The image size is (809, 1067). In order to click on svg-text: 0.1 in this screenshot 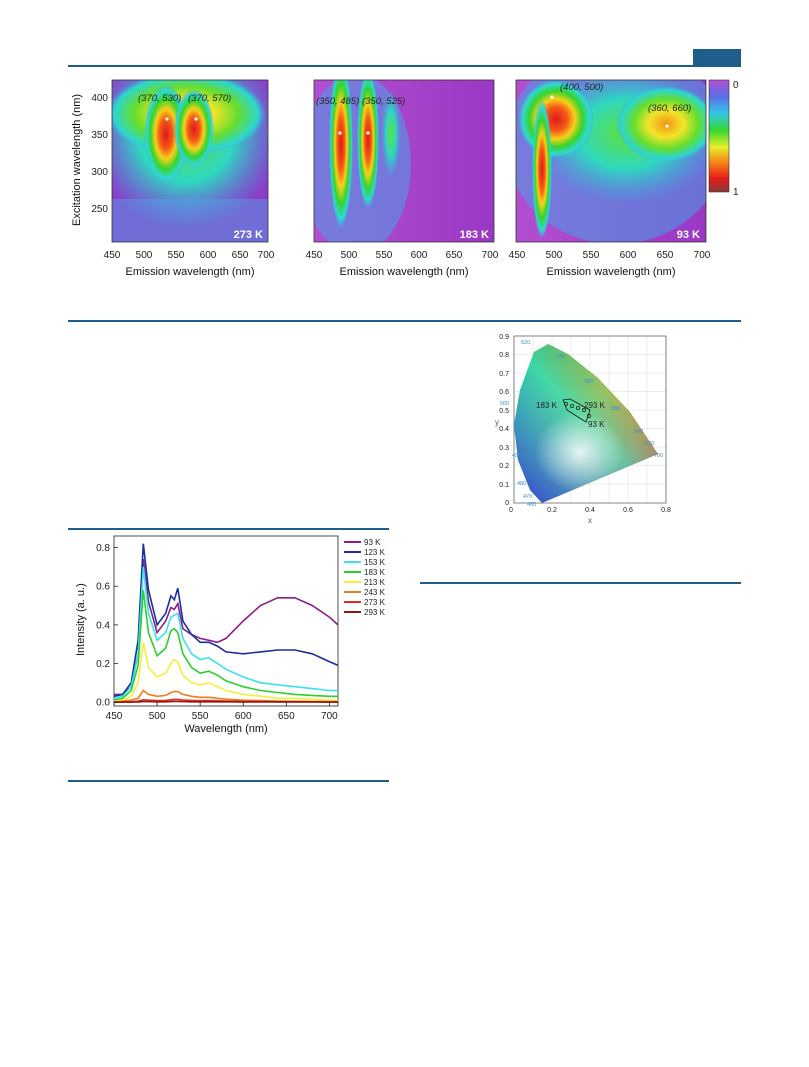, I will do `click(504, 485)`.